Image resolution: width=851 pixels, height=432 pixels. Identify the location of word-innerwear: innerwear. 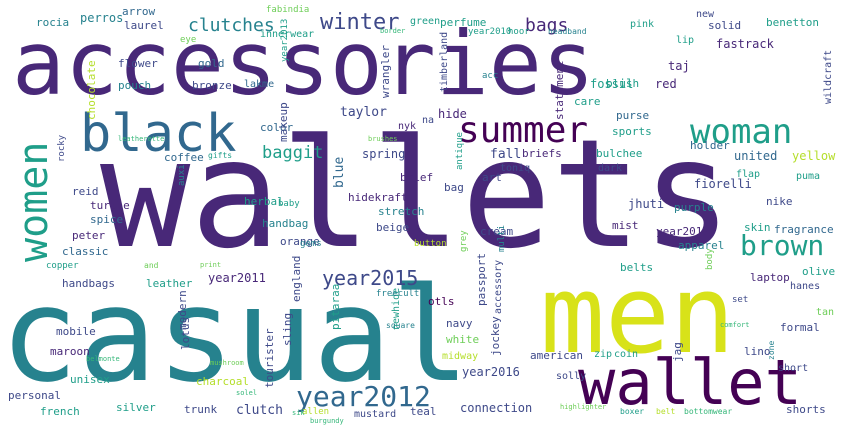
(287, 34).